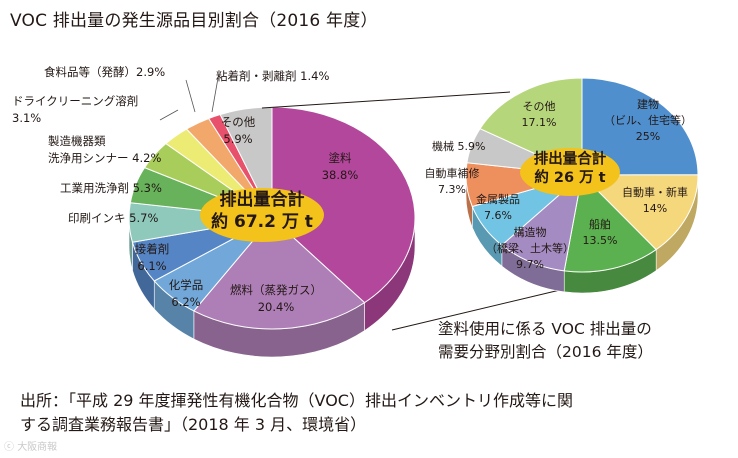 The image size is (738, 458). What do you see at coordinates (539, 122) in the screenshot?
I see `pie-2-label-7-1: 17.1%` at bounding box center [539, 122].